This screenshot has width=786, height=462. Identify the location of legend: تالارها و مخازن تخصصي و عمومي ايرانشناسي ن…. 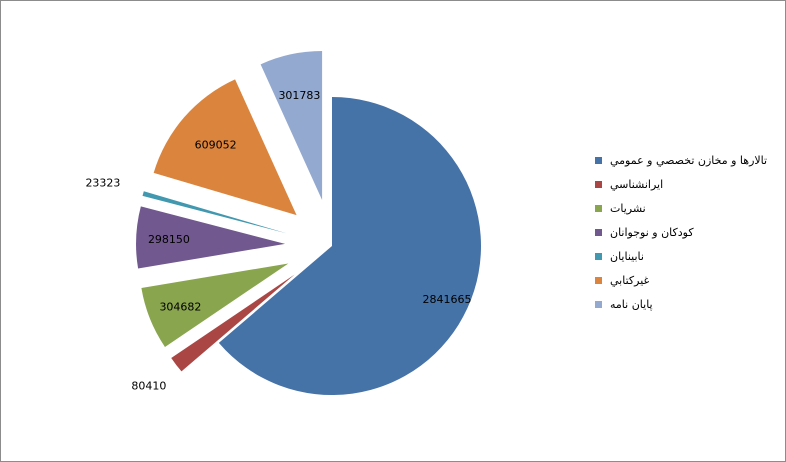
(687, 232).